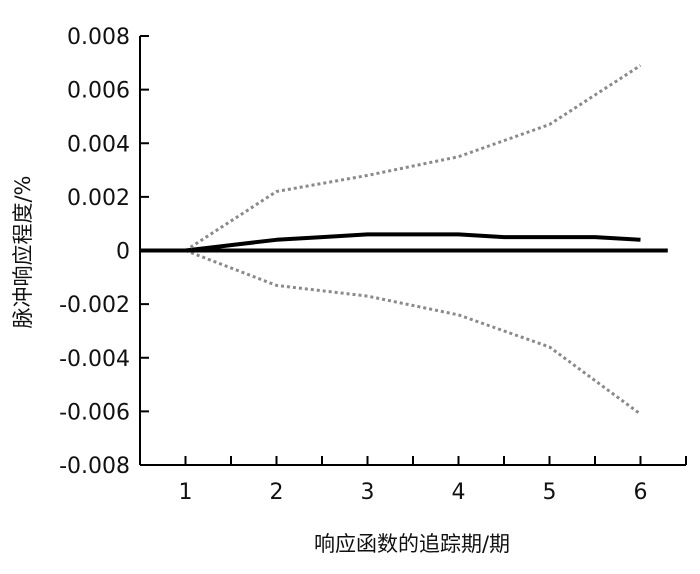 This screenshot has width=700, height=574. Describe the element at coordinates (98, 37) in the screenshot. I see `y-tick-label: 0.008` at that location.